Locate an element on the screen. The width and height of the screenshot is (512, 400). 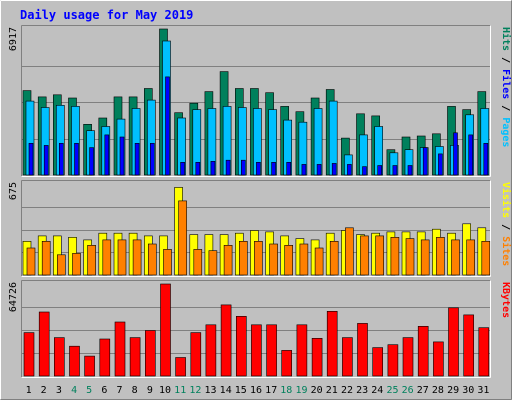
chart-title: Daily usage for May 2019 is located at coordinates (106, 15).